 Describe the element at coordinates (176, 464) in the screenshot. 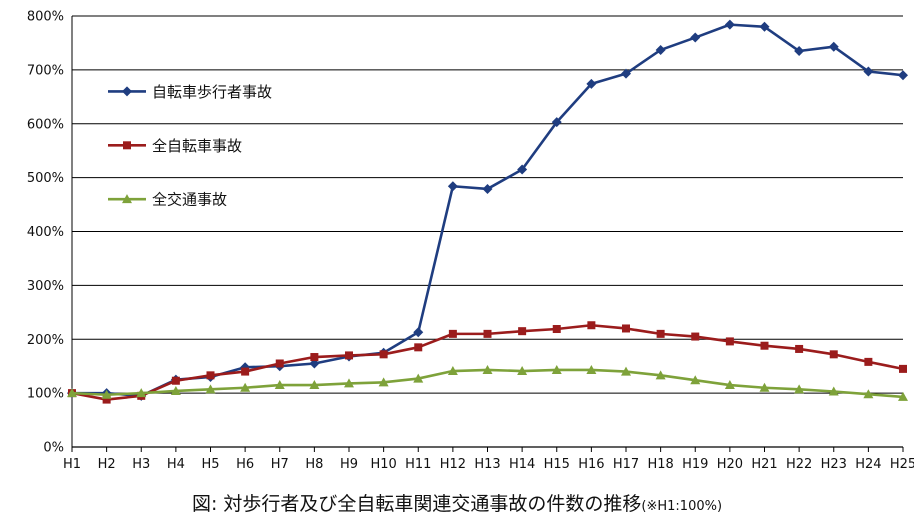

I see `x-tick-label: H4` at that location.